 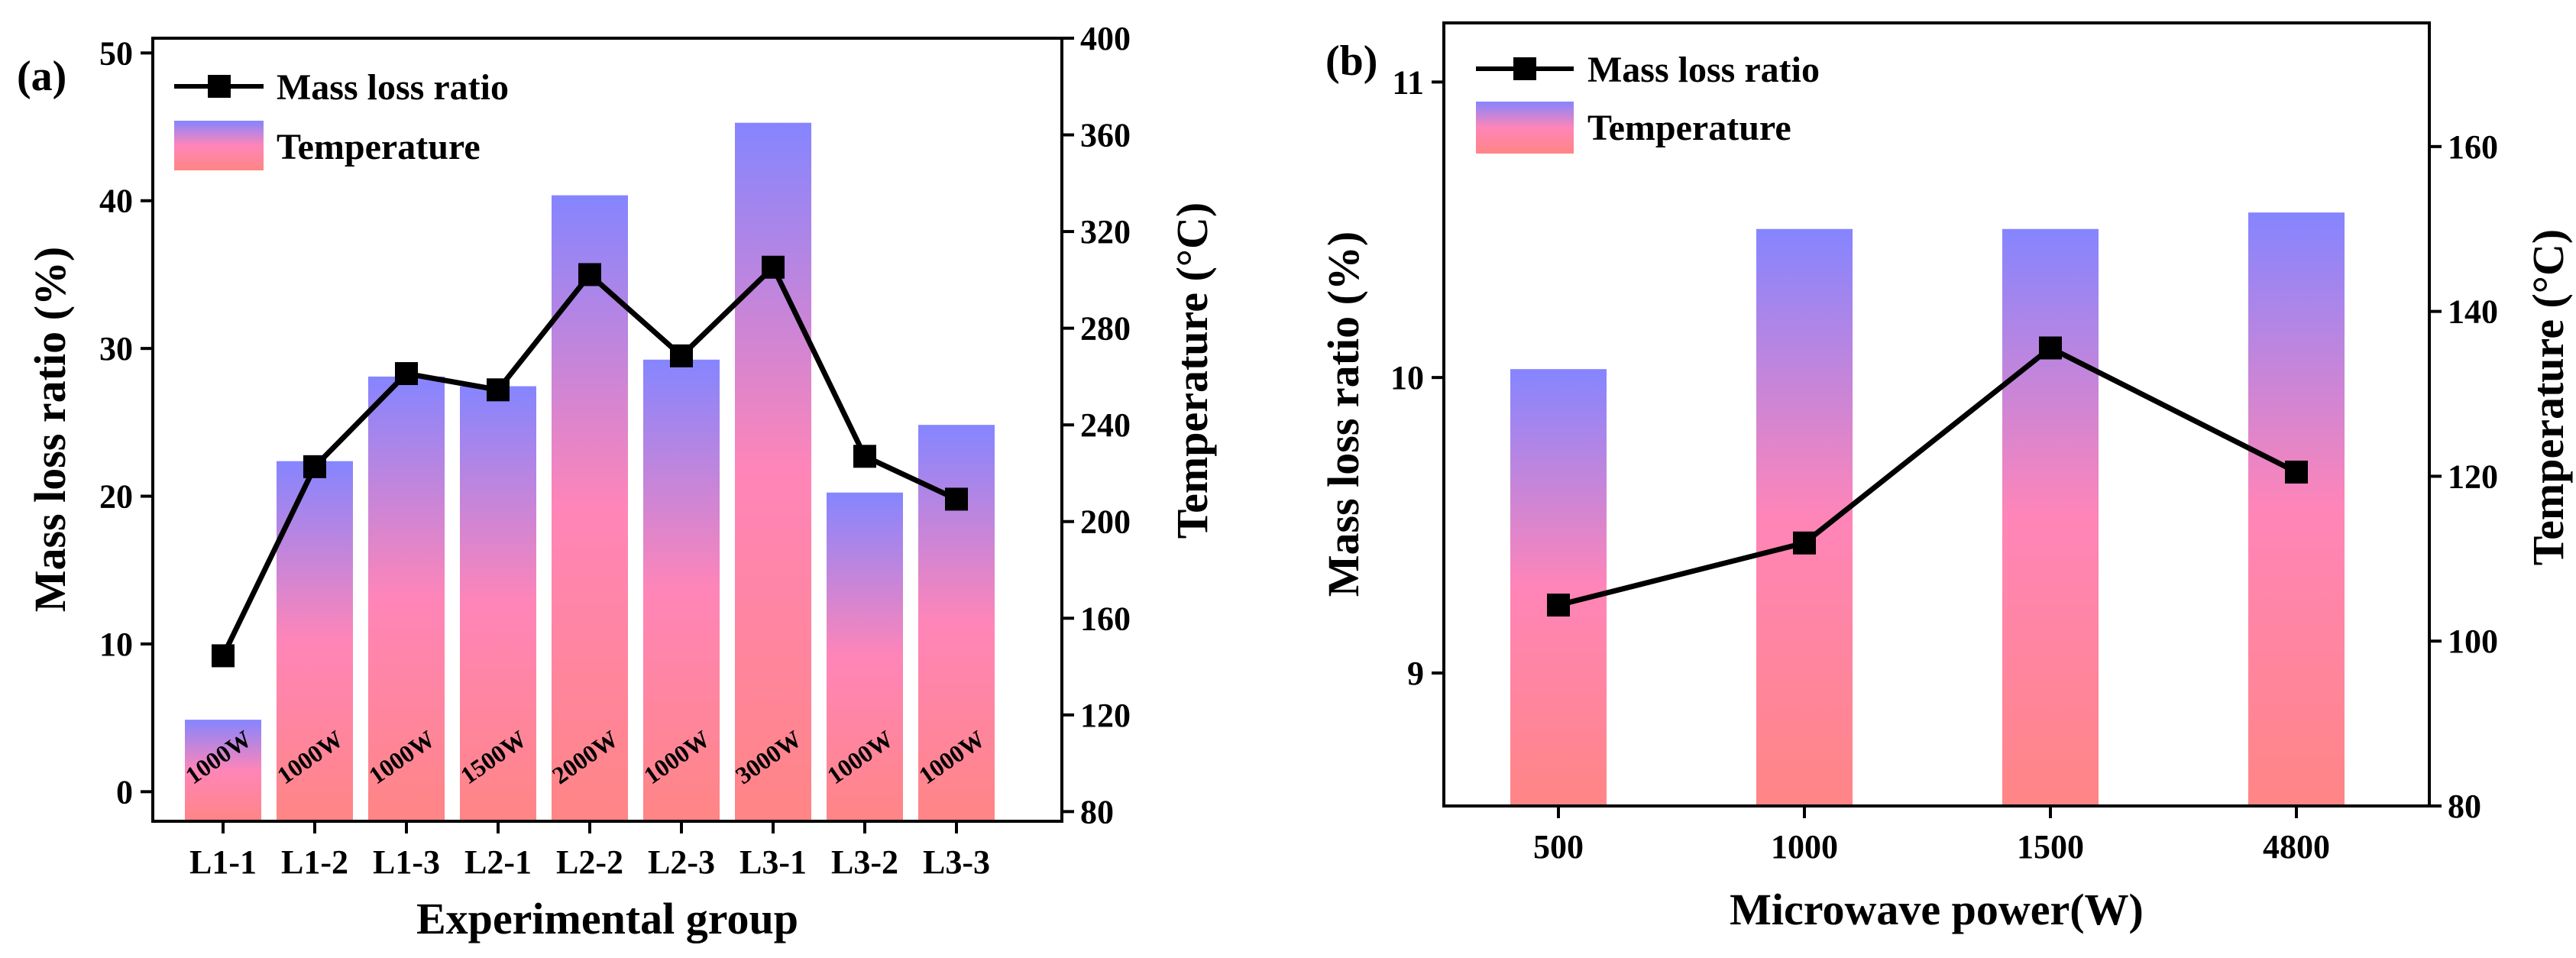 What do you see at coordinates (2296, 847) in the screenshot?
I see `x-tick-label: 4800` at bounding box center [2296, 847].